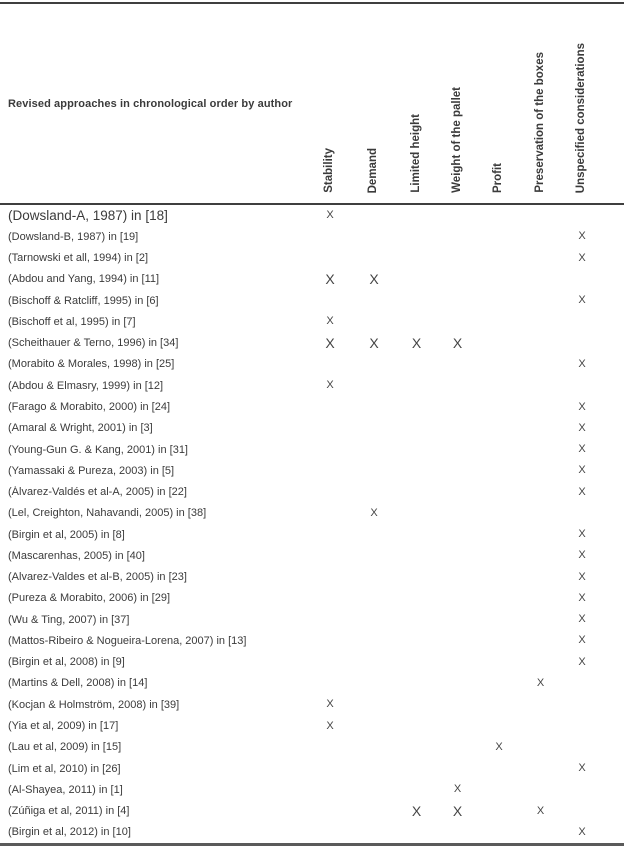 The height and width of the screenshot is (853, 624). I want to click on column-header-demand: Demand, so click(374, 103).